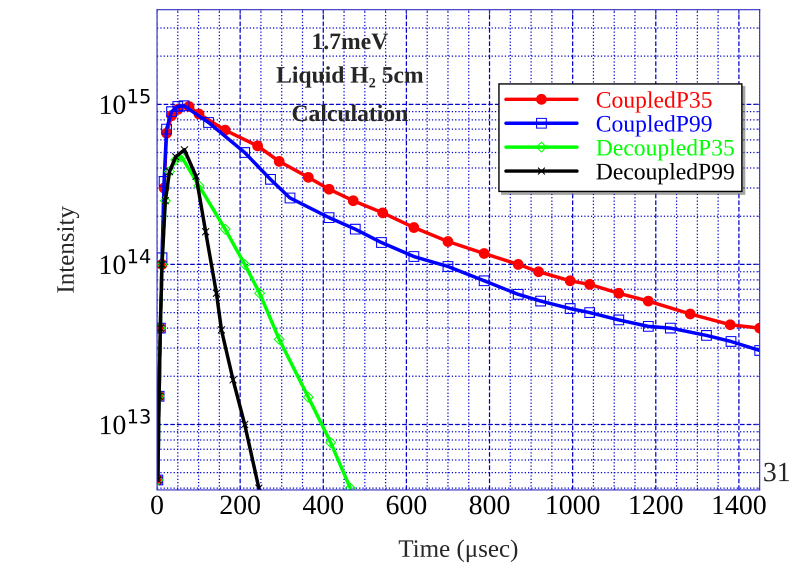  I want to click on text: 31, so click(776, 472).